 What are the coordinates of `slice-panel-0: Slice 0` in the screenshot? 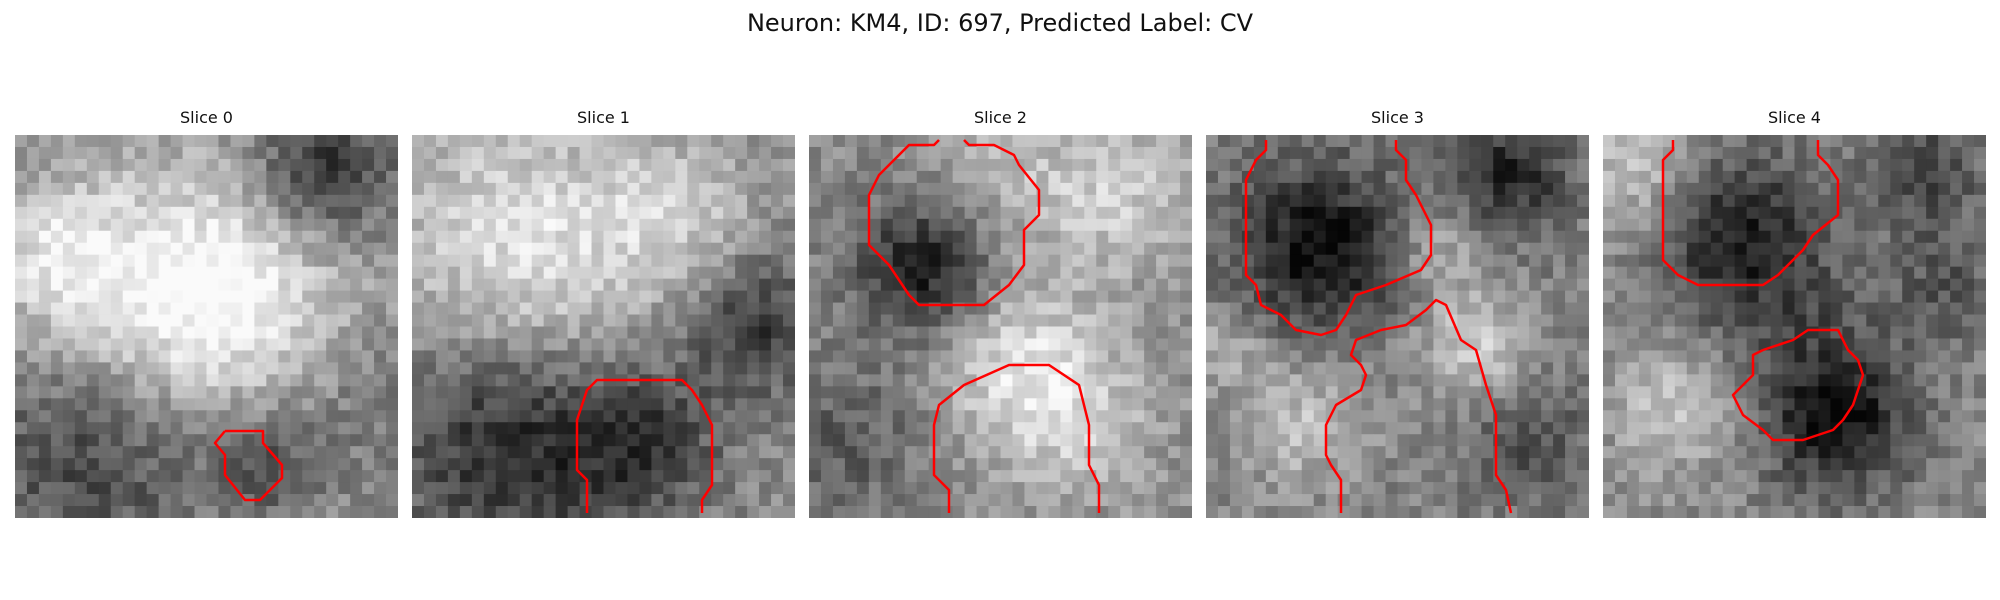 It's located at (206, 314).